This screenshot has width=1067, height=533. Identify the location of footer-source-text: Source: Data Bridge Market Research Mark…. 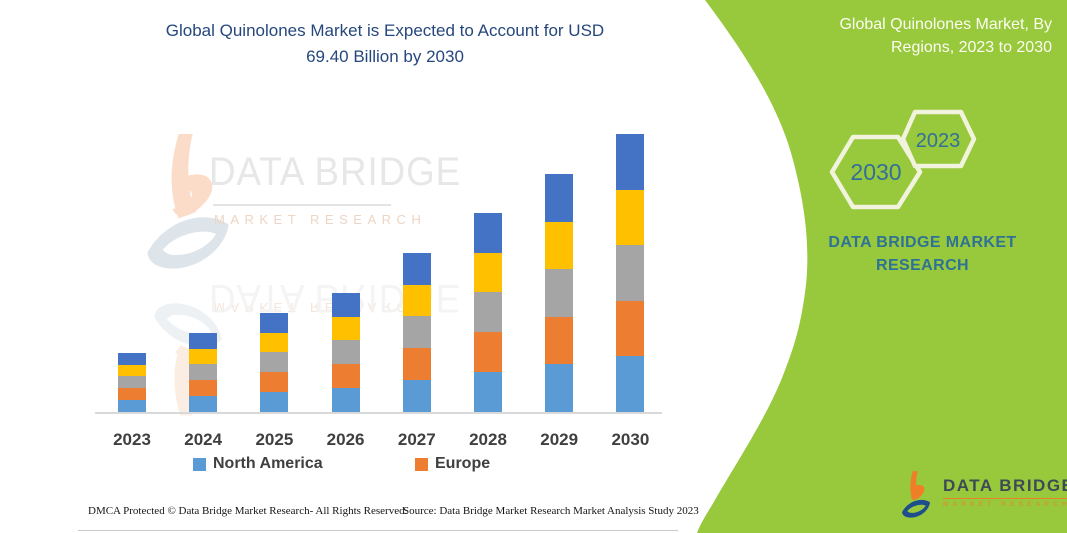
(551, 511).